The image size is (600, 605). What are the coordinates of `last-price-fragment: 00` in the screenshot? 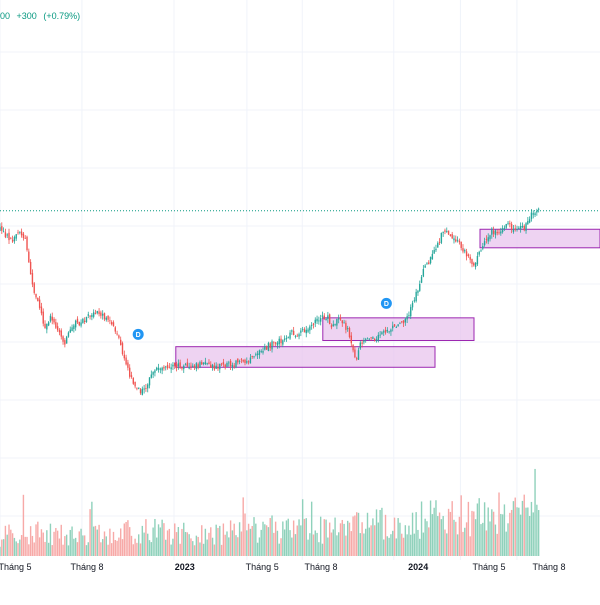 It's located at (5, 16).